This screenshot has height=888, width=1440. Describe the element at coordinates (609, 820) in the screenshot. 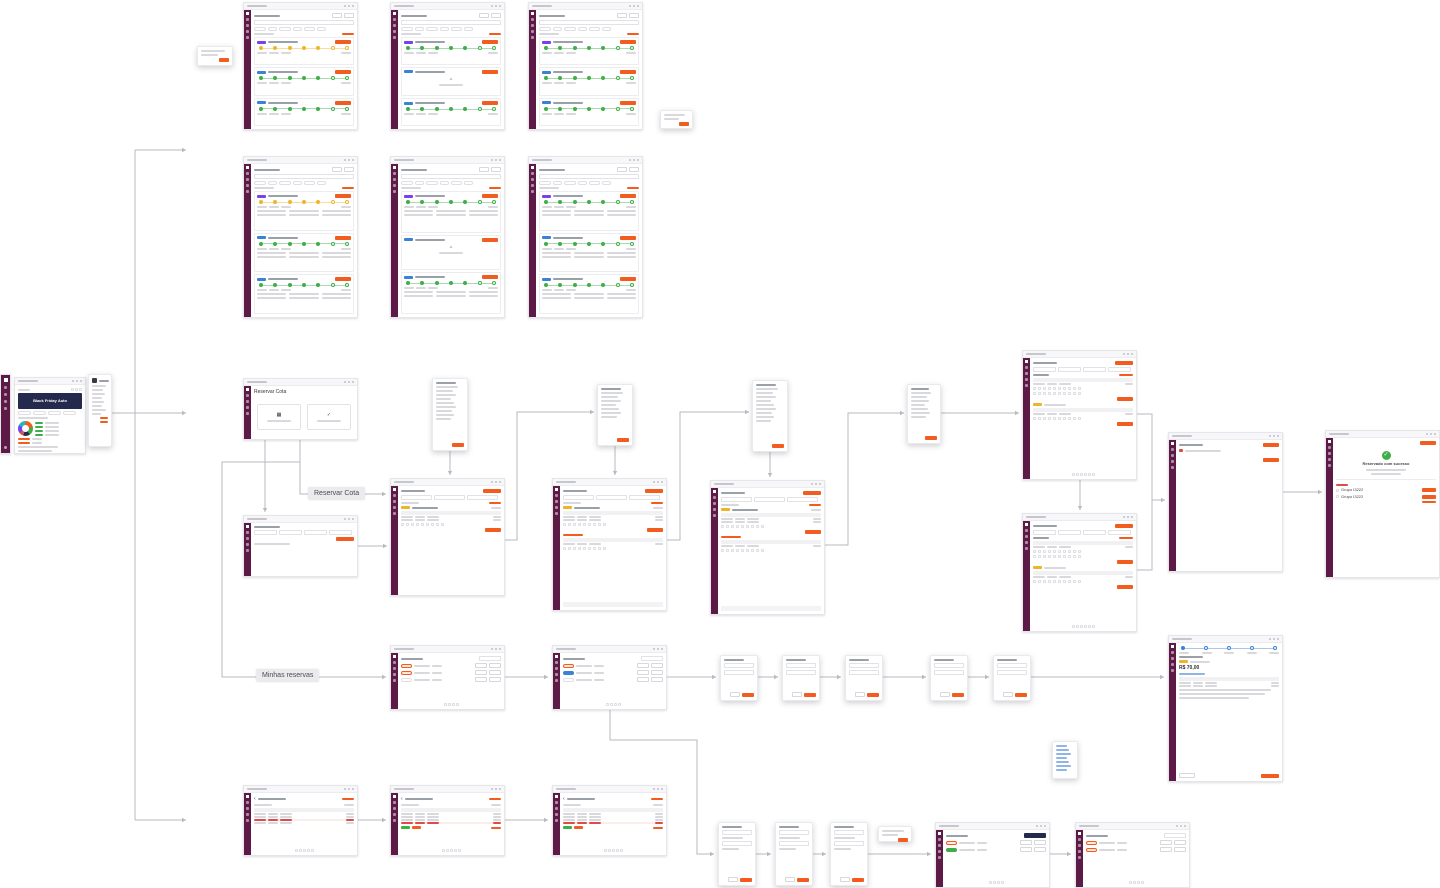

I see `screen-quota-detail-3: ‹` at that location.